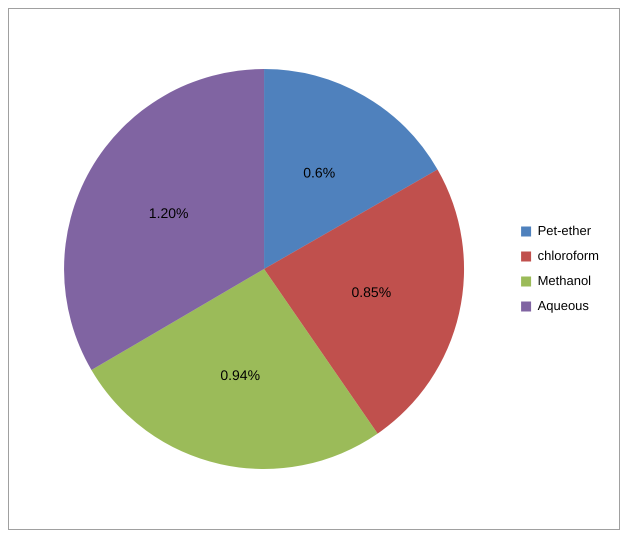 This screenshot has height=539, width=631. What do you see at coordinates (564, 306) in the screenshot?
I see `legend-label: Aqueous` at bounding box center [564, 306].